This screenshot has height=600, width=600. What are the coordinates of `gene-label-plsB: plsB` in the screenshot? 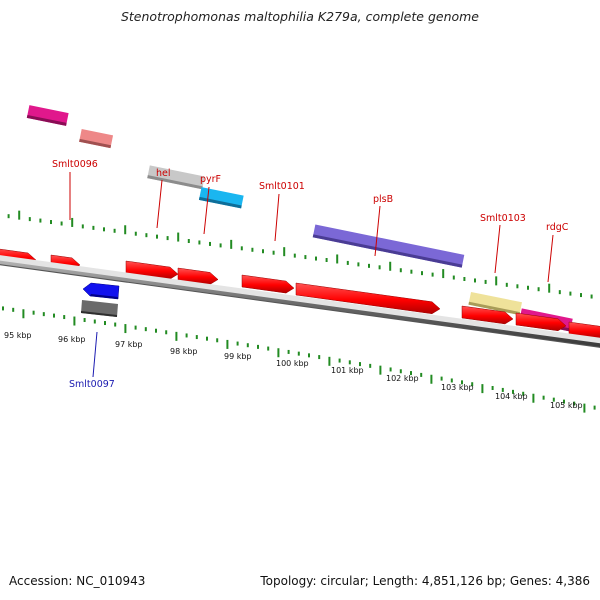 It's located at (383, 199).